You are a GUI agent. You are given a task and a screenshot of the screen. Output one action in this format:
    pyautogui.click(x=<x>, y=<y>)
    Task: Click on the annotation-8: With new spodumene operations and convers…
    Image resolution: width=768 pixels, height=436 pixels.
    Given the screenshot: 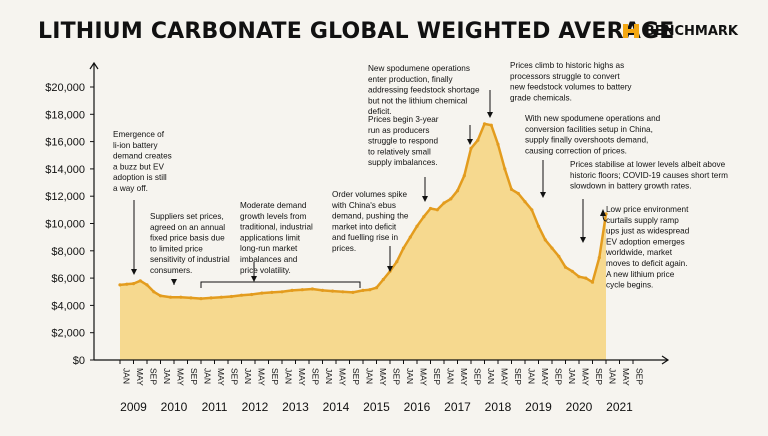 What is the action you would take?
    pyautogui.click(x=593, y=134)
    